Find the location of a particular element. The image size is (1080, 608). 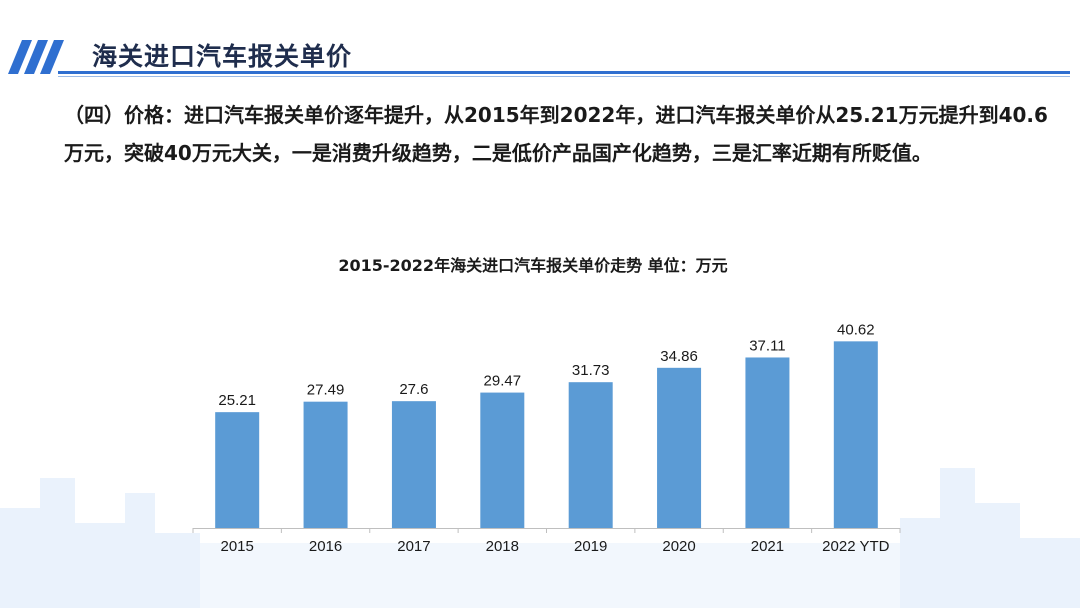

data-label: 37.11 is located at coordinates (767, 345).